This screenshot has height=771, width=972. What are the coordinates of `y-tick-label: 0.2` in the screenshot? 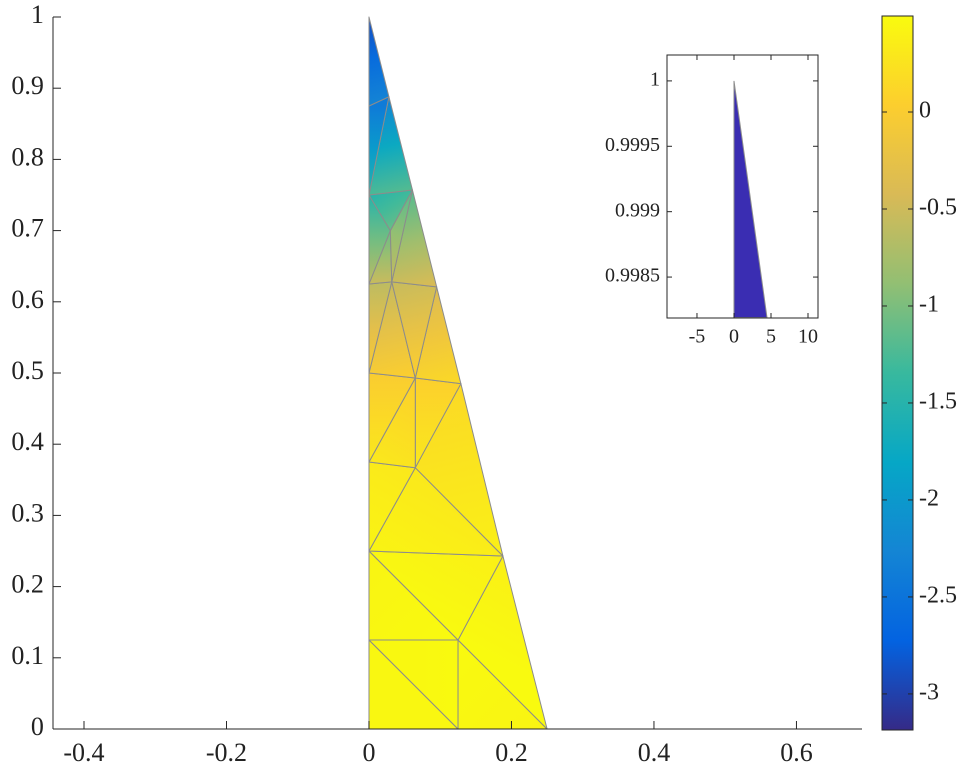 It's located at (27, 584).